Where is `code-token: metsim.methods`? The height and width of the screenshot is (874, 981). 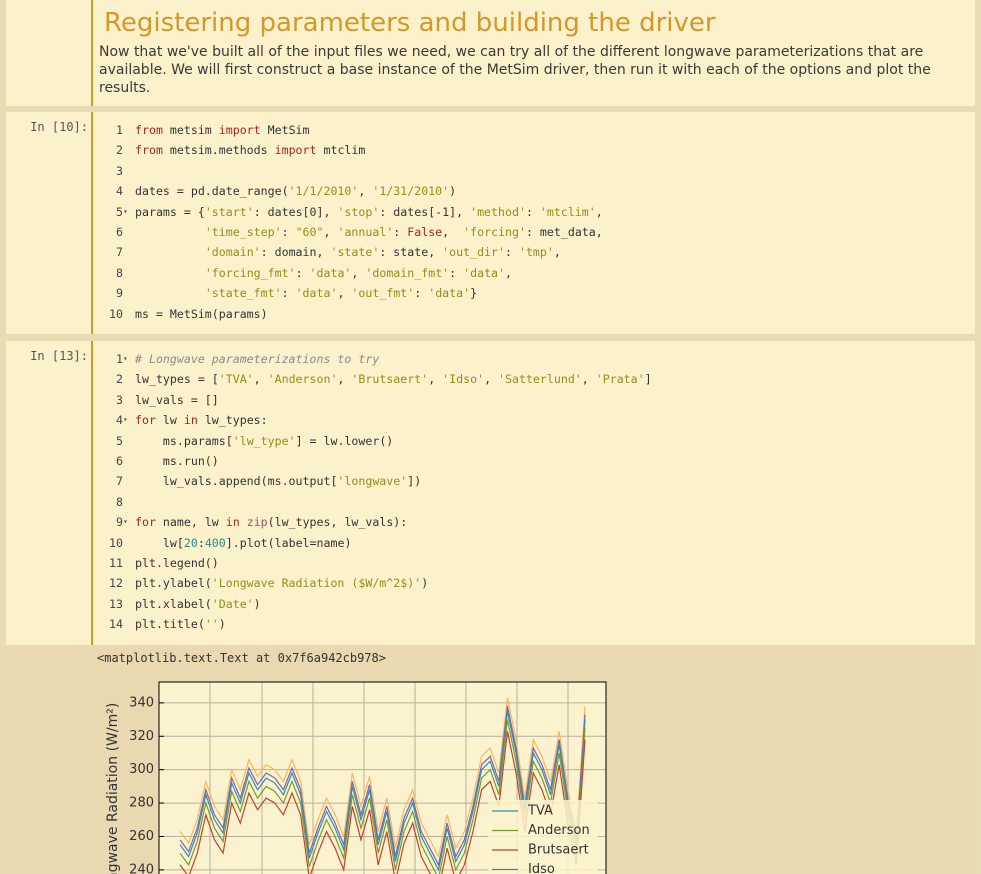
code-token: metsim.methods is located at coordinates (218, 150).